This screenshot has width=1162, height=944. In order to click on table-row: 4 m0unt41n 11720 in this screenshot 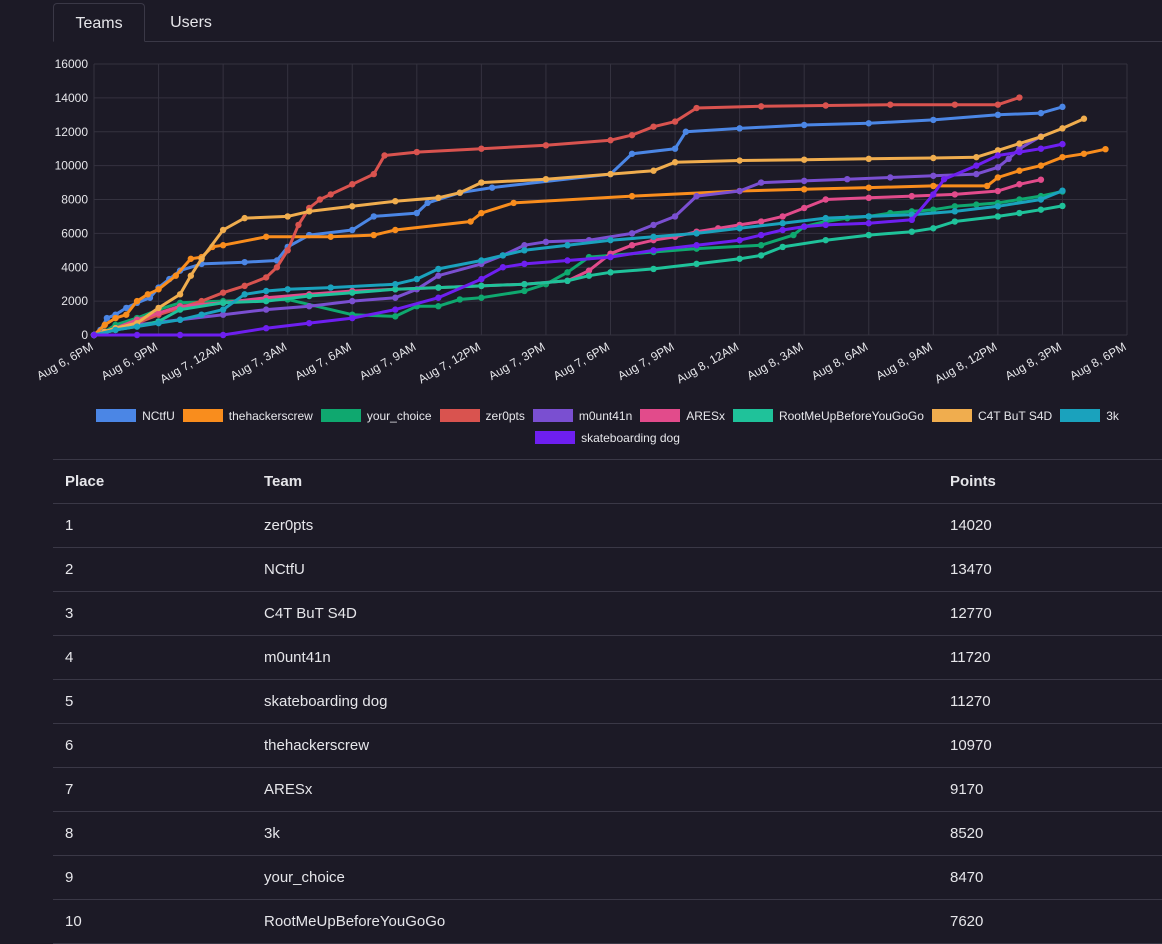, I will do `click(607, 657)`.